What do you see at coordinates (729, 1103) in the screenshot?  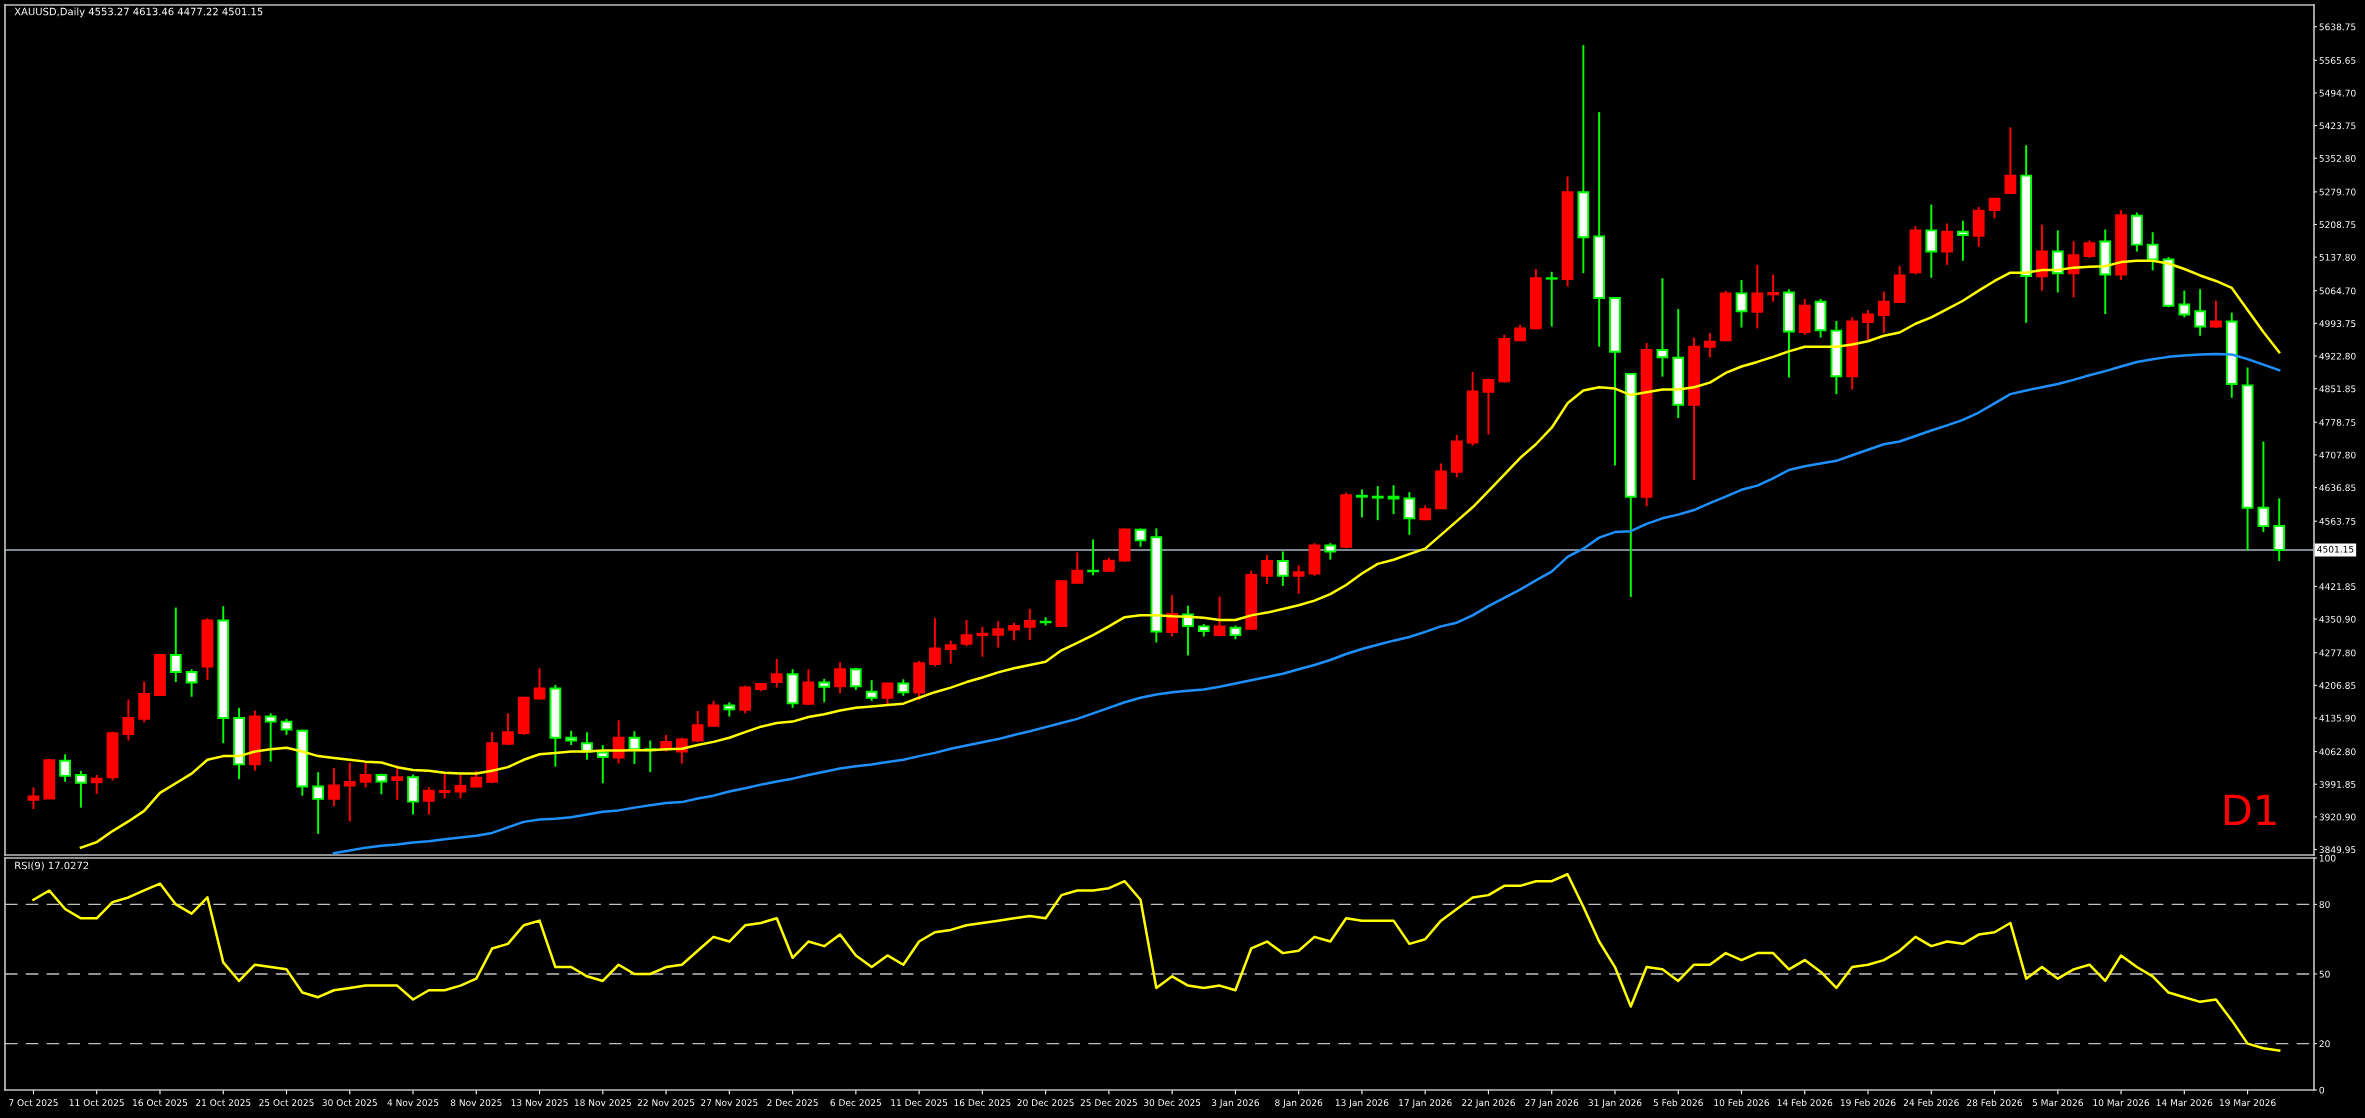 I see `x-tick-label: 27 Nov 2025` at bounding box center [729, 1103].